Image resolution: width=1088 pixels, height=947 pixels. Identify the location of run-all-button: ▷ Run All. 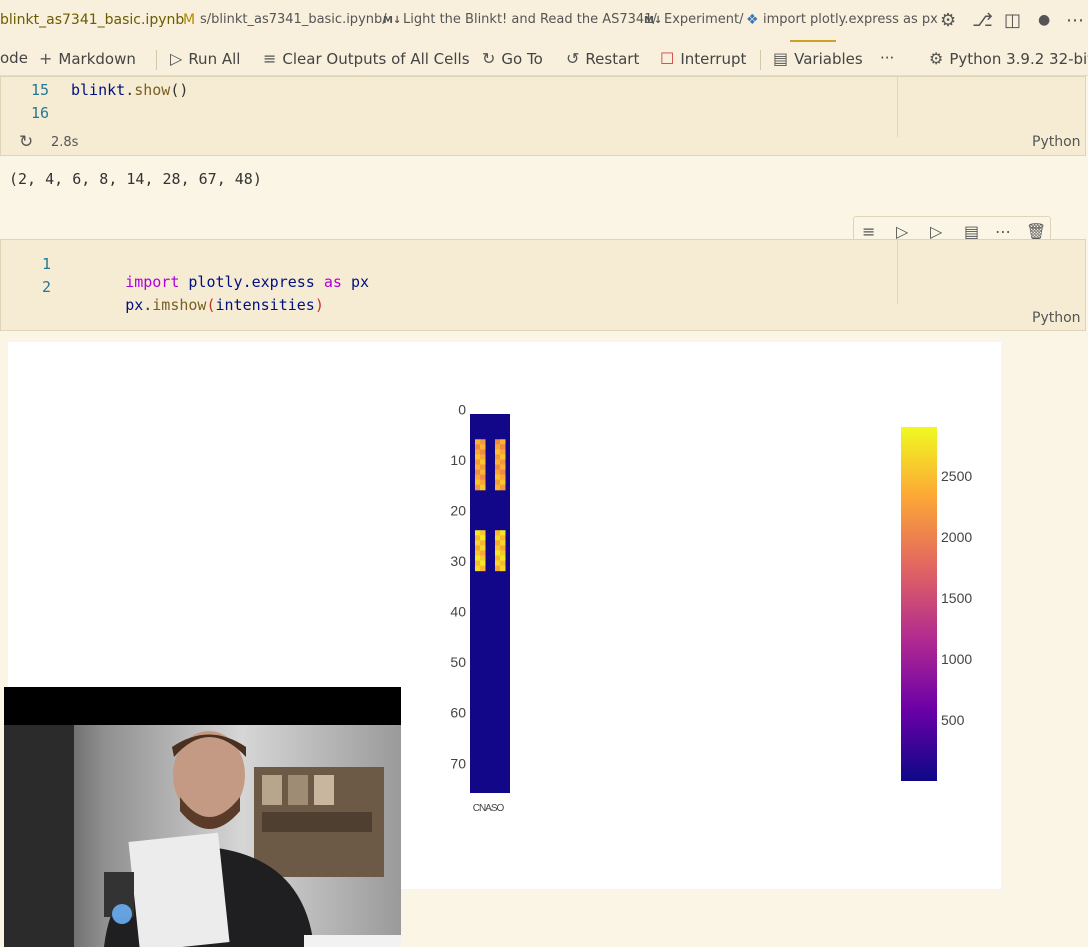
(205, 58).